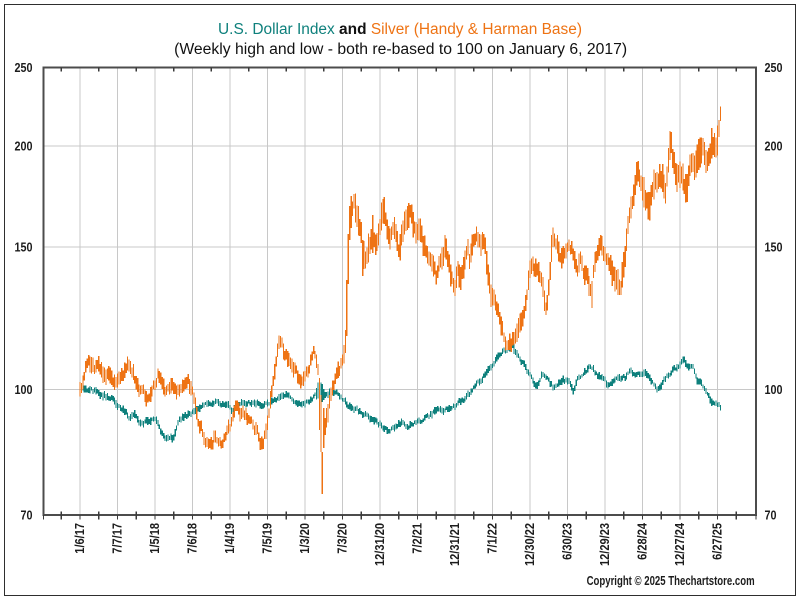 This screenshot has height=600, width=800. I want to click on svg-text: 6/27/25, so click(717, 541).